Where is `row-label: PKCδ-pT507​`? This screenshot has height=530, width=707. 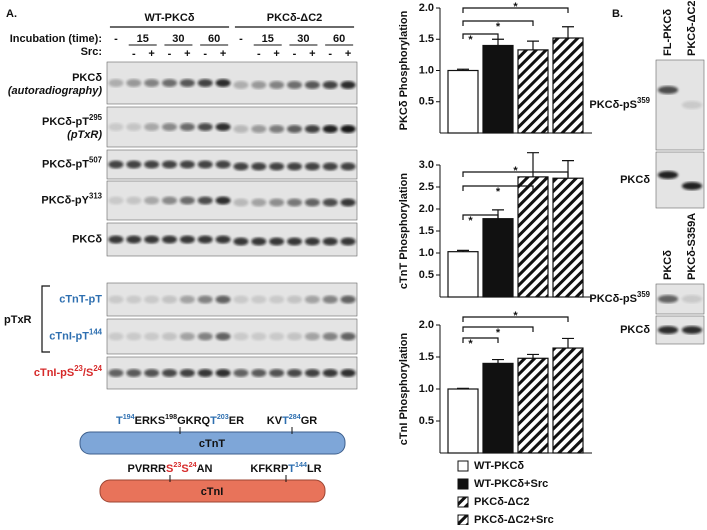 row-label: PKCδ-pT507​ is located at coordinates (72, 162).